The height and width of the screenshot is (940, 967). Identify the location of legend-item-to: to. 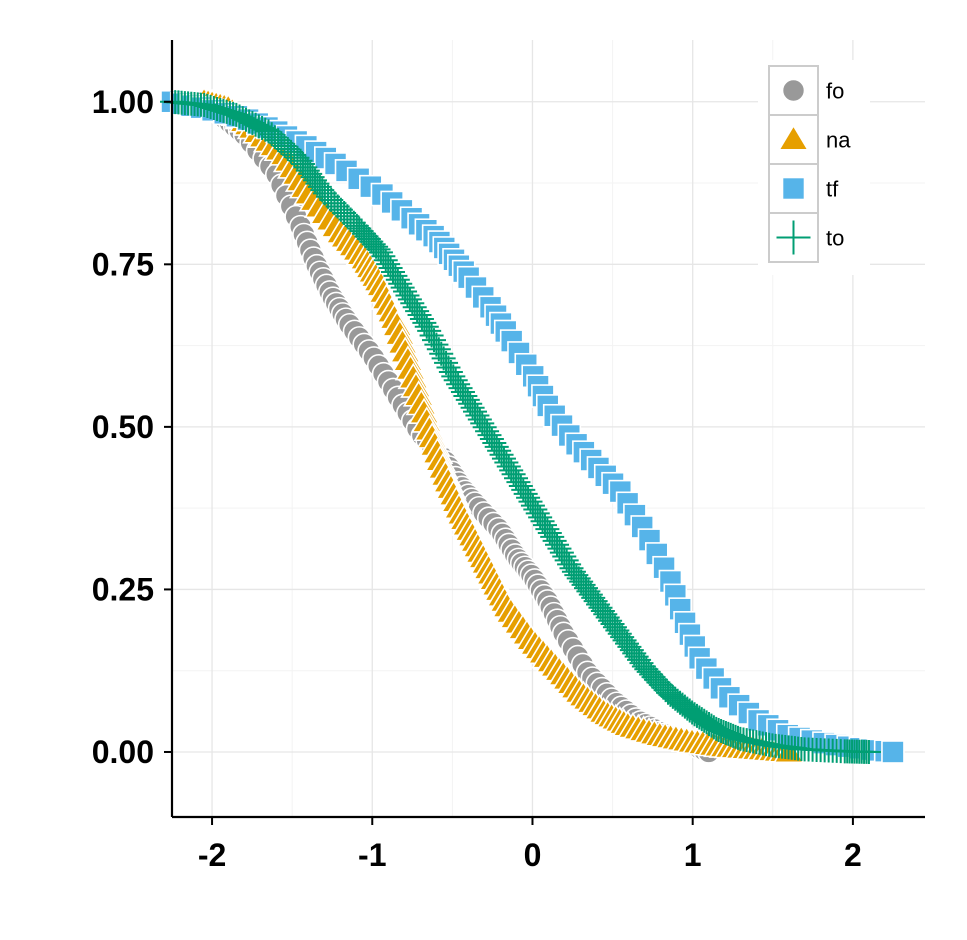
(806, 237).